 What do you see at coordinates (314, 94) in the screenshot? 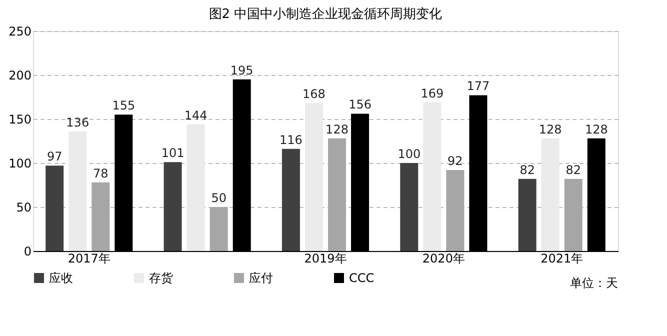
I see `data-label: 168` at bounding box center [314, 94].